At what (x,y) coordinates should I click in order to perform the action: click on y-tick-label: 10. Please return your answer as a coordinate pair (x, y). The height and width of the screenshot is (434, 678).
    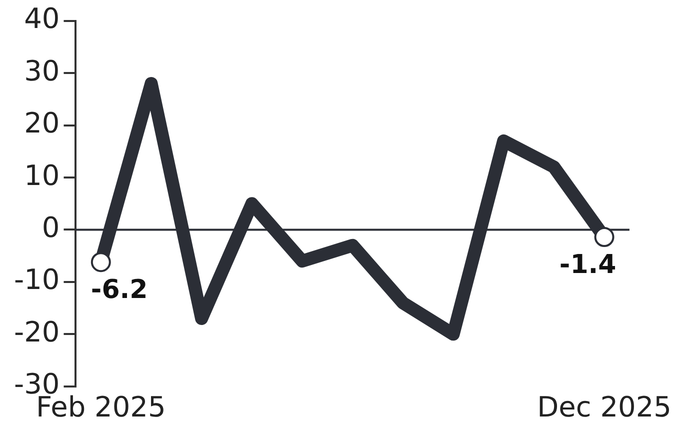
    Looking at the image, I should click on (42, 175).